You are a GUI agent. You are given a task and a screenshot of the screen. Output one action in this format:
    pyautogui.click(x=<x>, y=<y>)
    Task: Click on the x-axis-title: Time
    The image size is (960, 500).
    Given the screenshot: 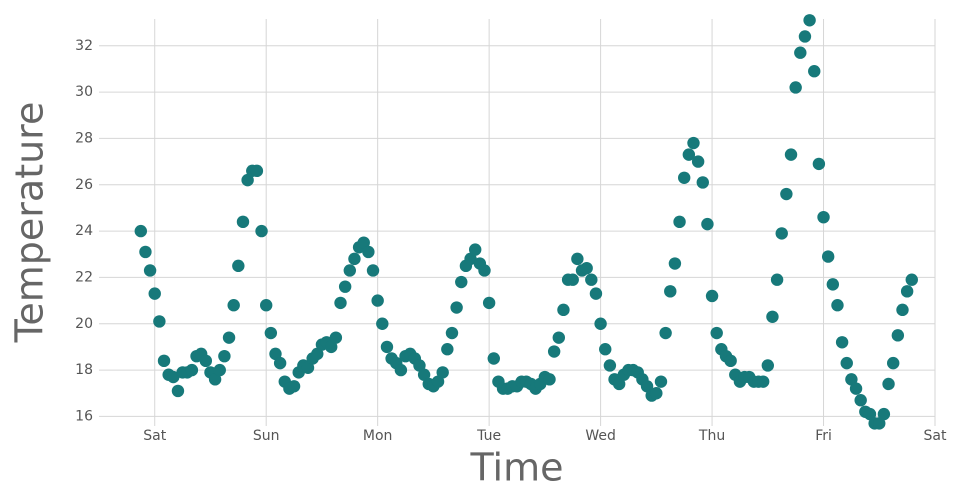 What is the action you would take?
    pyautogui.click(x=517, y=468)
    